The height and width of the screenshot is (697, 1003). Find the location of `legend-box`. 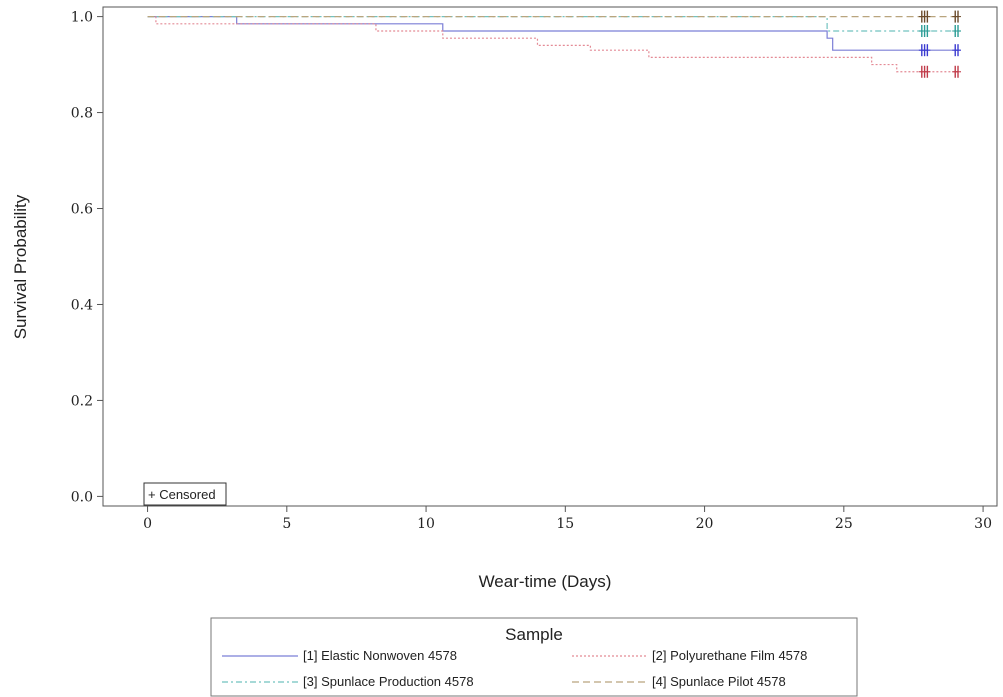

legend-box is located at coordinates (534, 657).